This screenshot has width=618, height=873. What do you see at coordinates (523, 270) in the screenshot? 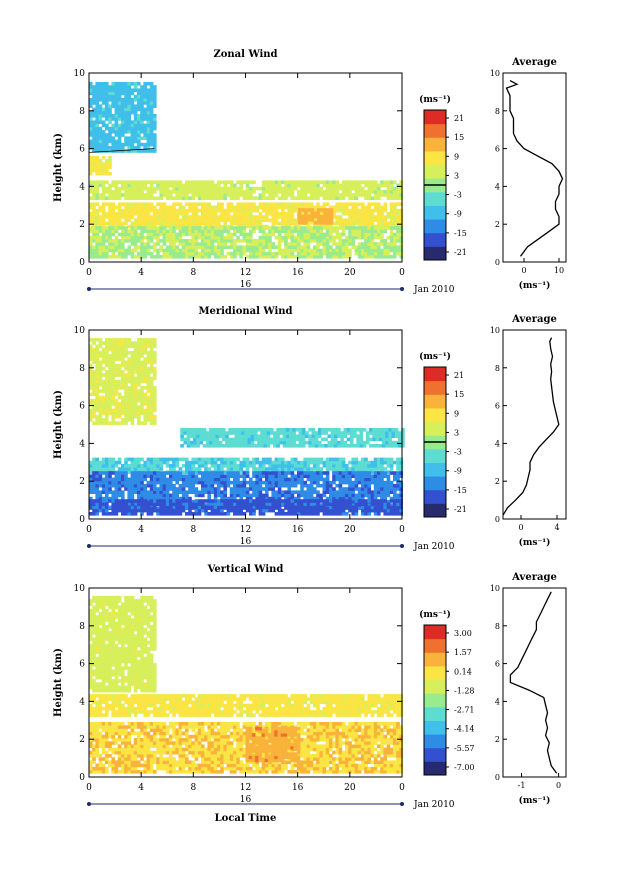
I see `average-x-tick-label: 0` at bounding box center [523, 270].